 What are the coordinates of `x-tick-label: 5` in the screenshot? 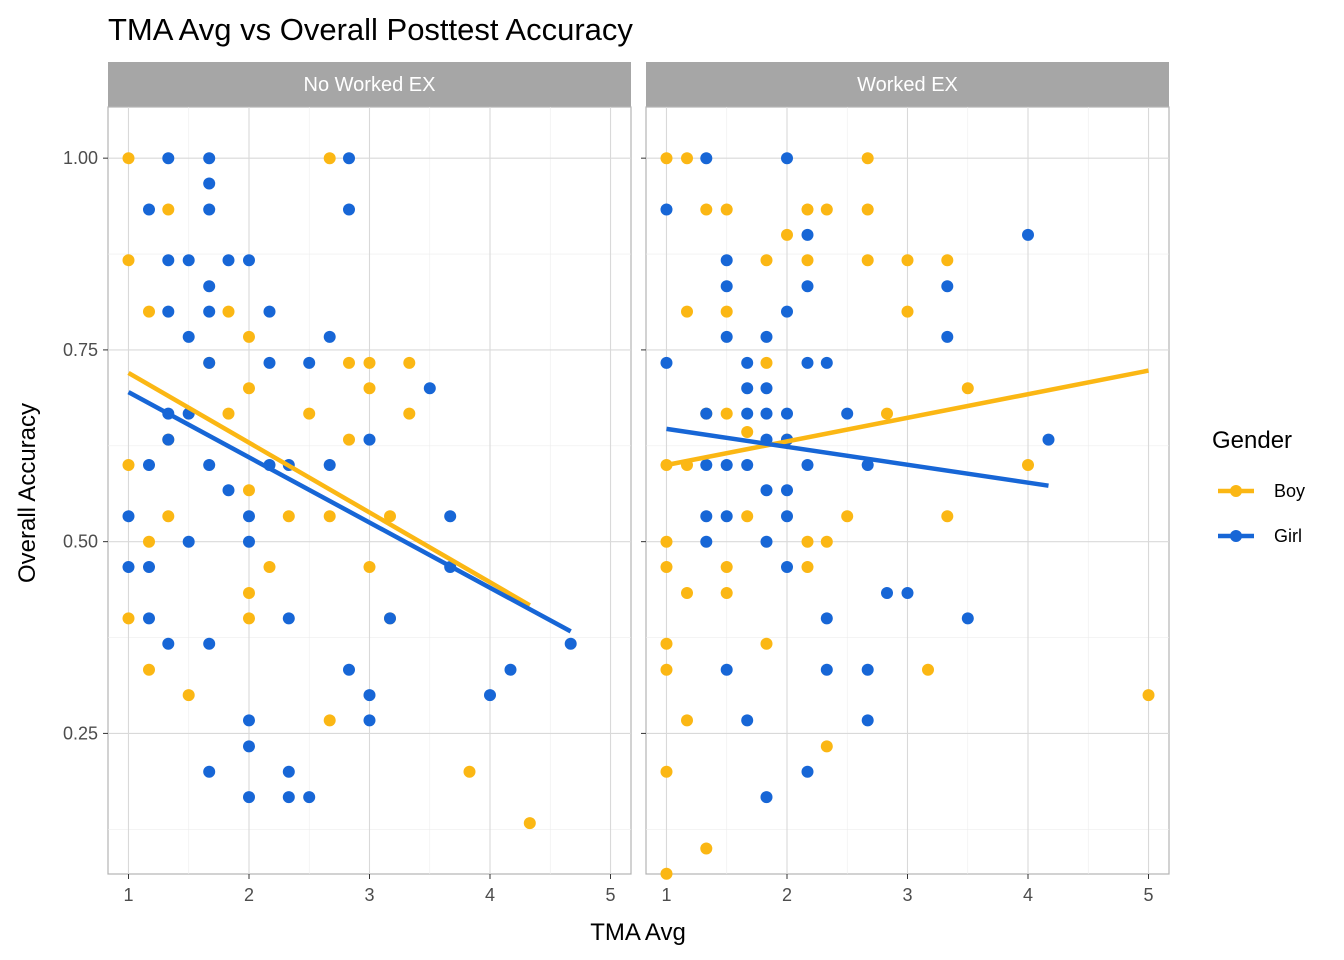 It's located at (611, 895).